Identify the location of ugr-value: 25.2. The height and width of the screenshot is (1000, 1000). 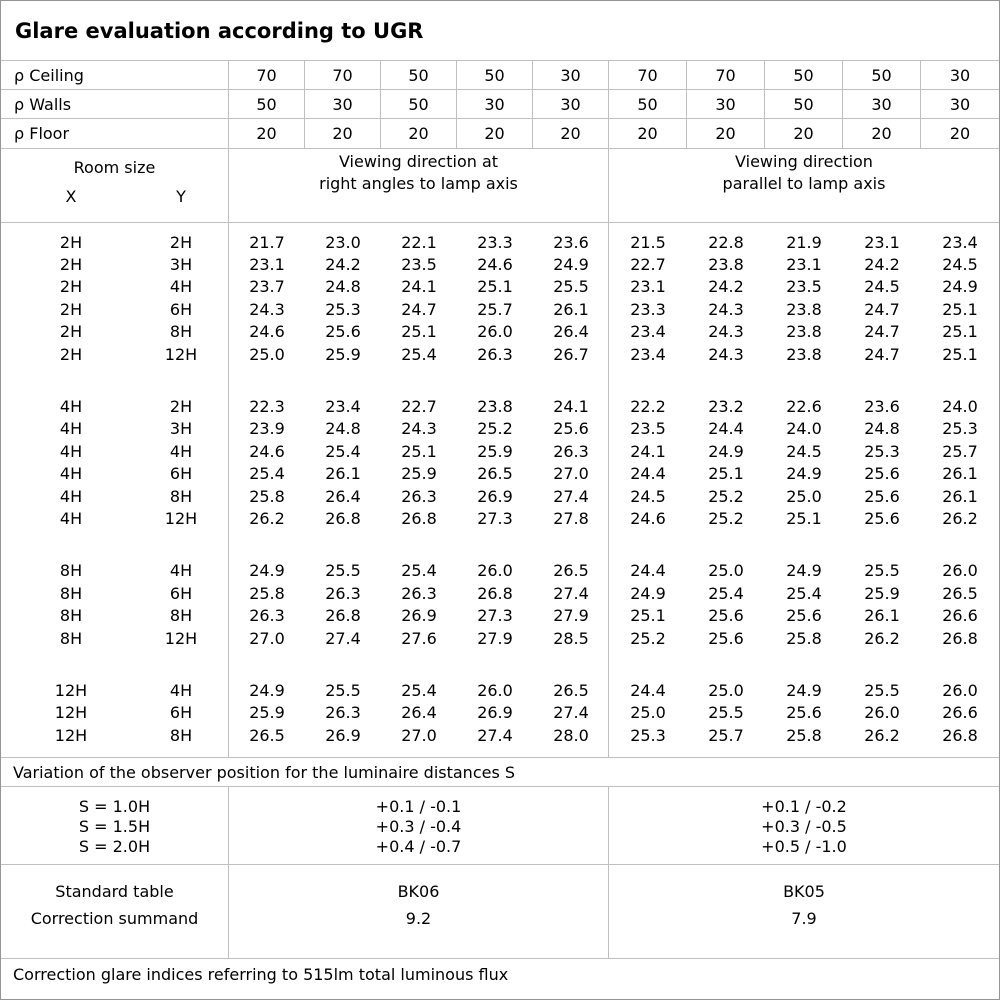
(495, 429).